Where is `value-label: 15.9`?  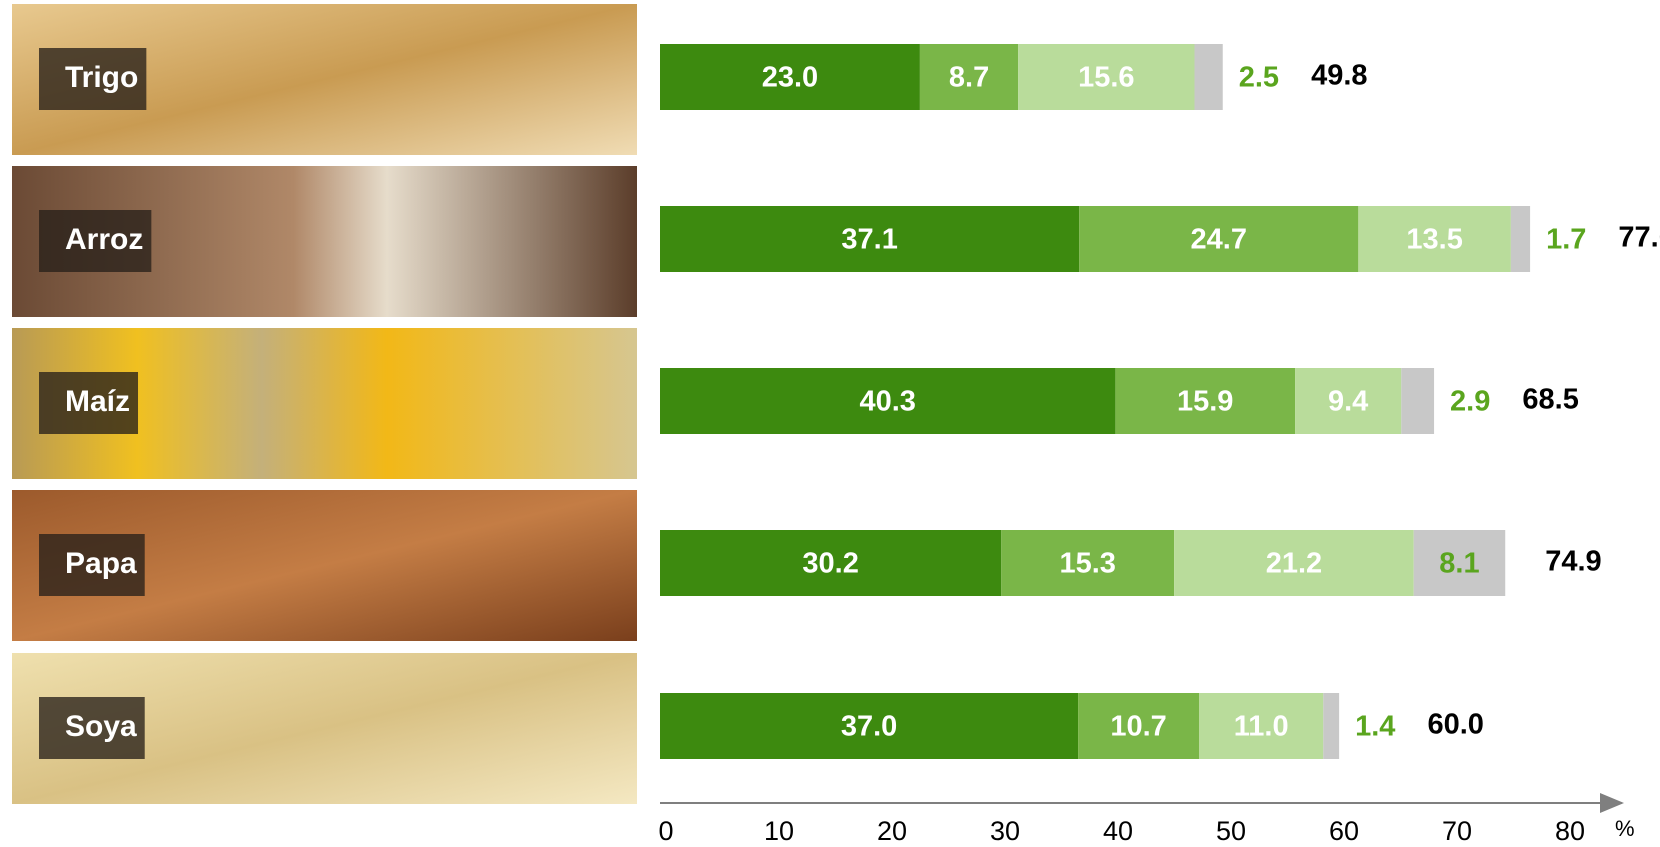
value-label: 15.9 is located at coordinates (1205, 402).